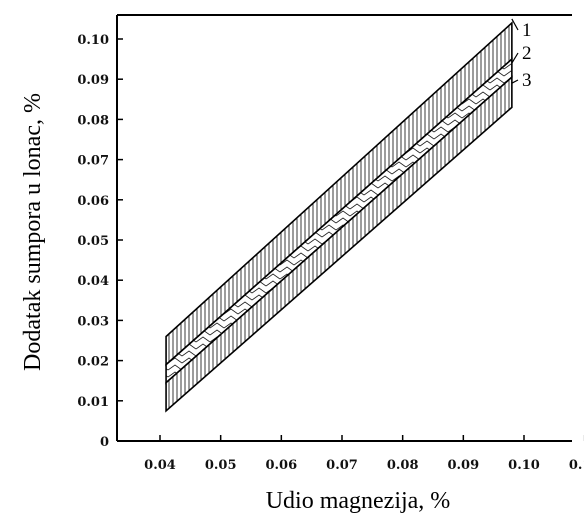 The width and height of the screenshot is (584, 513). Describe the element at coordinates (93, 161) in the screenshot. I see `y-tick-label: 0.07` at that location.